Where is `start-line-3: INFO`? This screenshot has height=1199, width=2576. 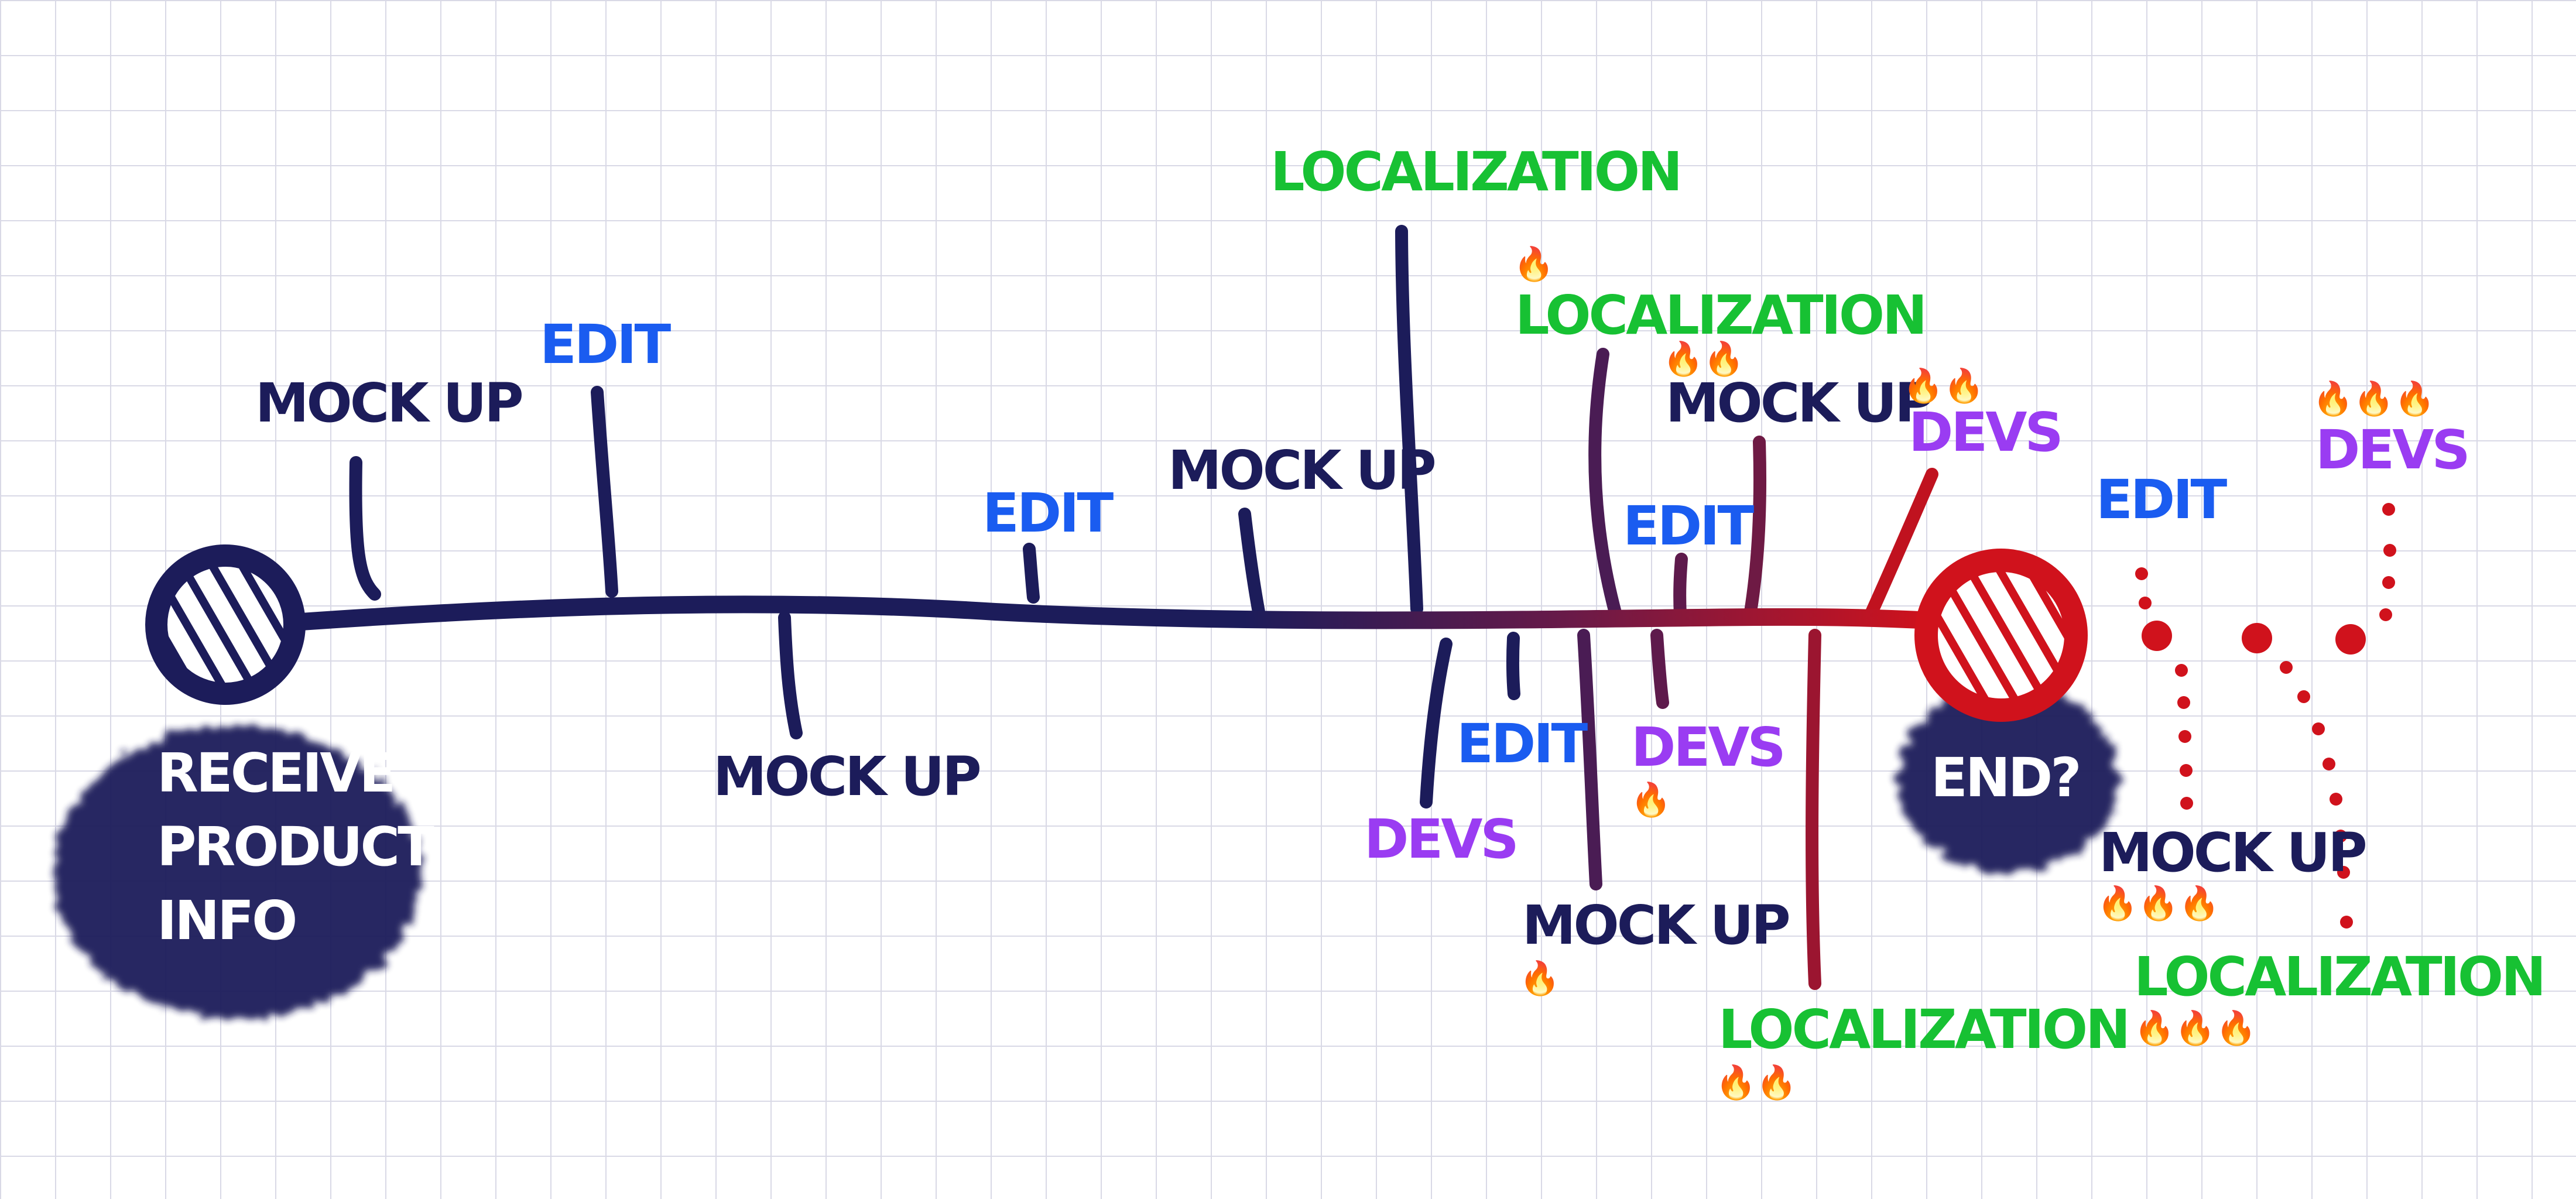
start-line-3: INFO is located at coordinates (226, 920).